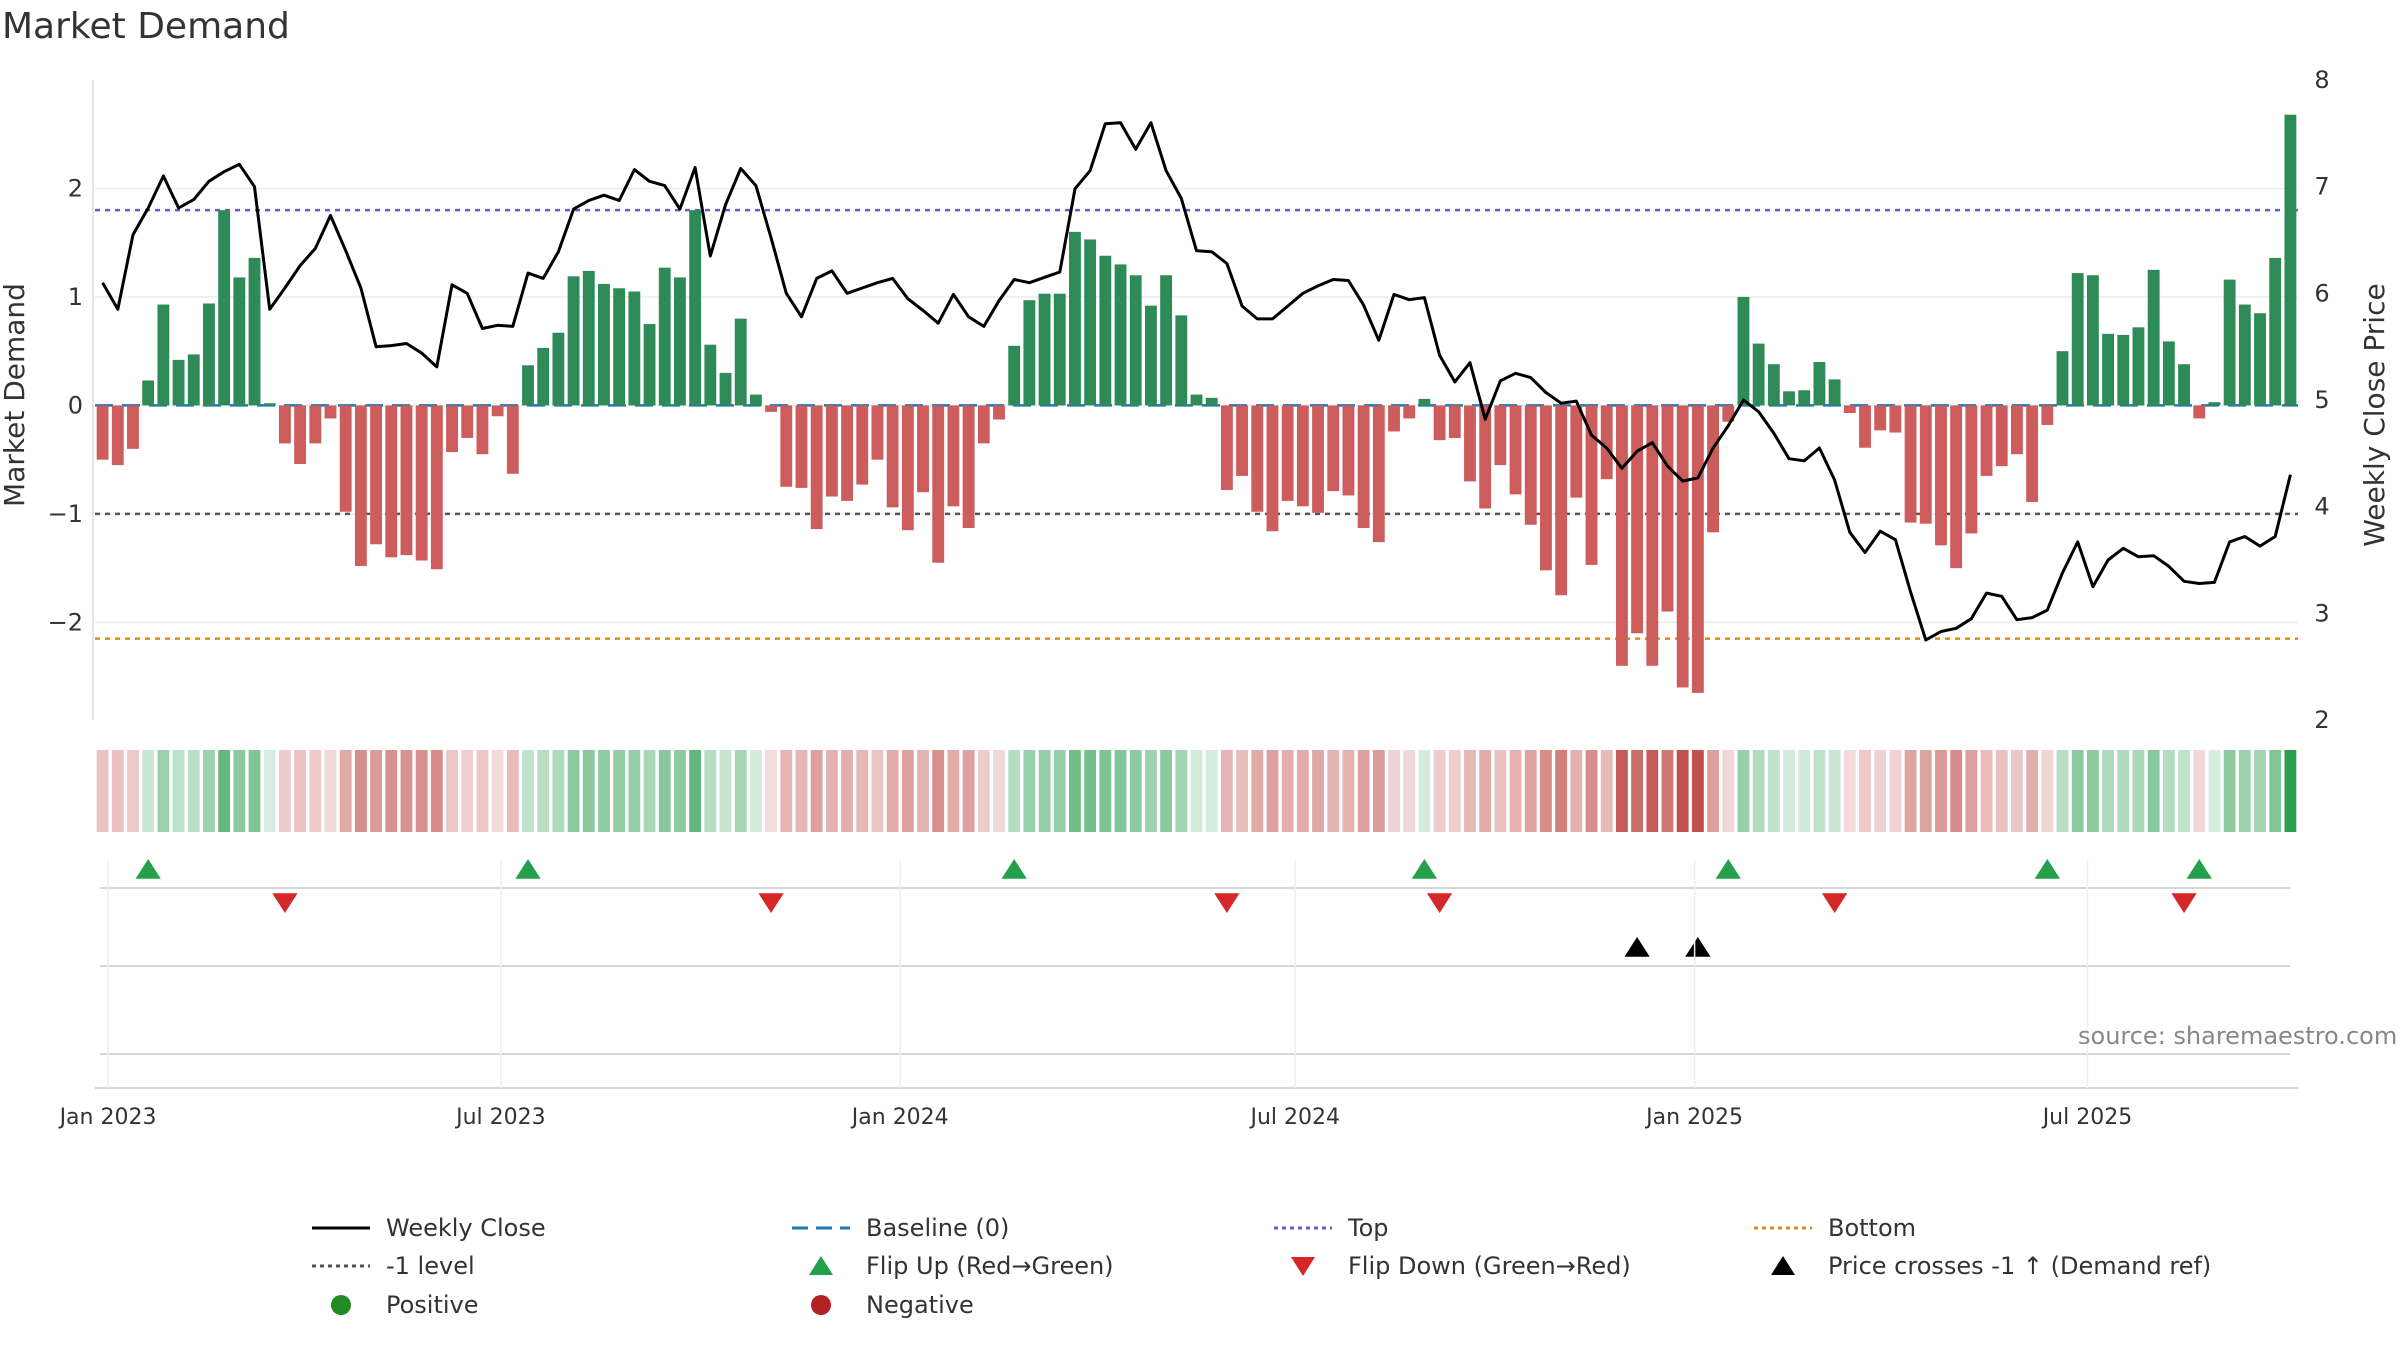  I want to click on legend-item: -1 level, so click(392, 1266).